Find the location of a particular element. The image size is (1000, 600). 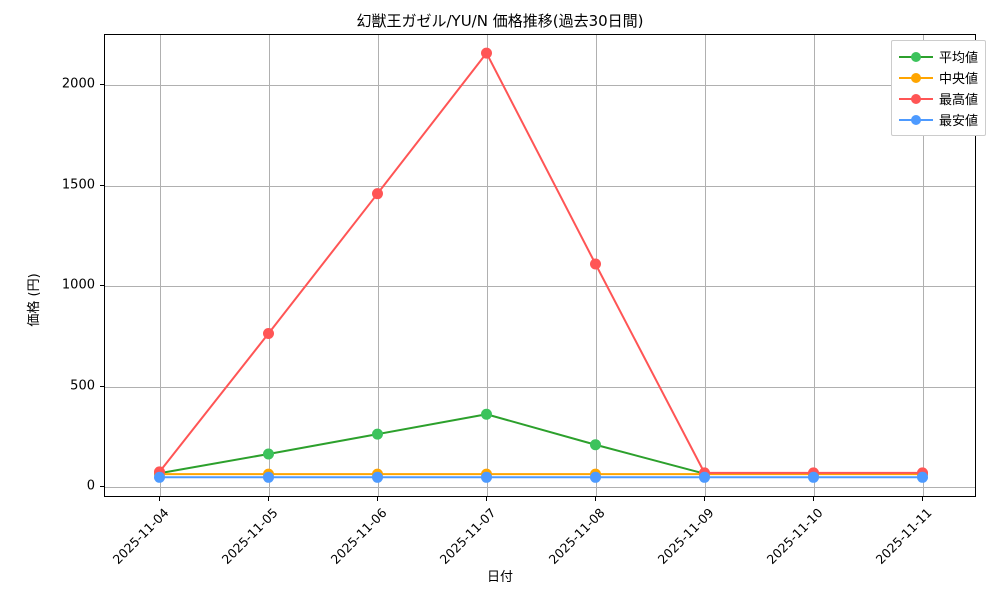

legend-item: 最安値 is located at coordinates (938, 119).